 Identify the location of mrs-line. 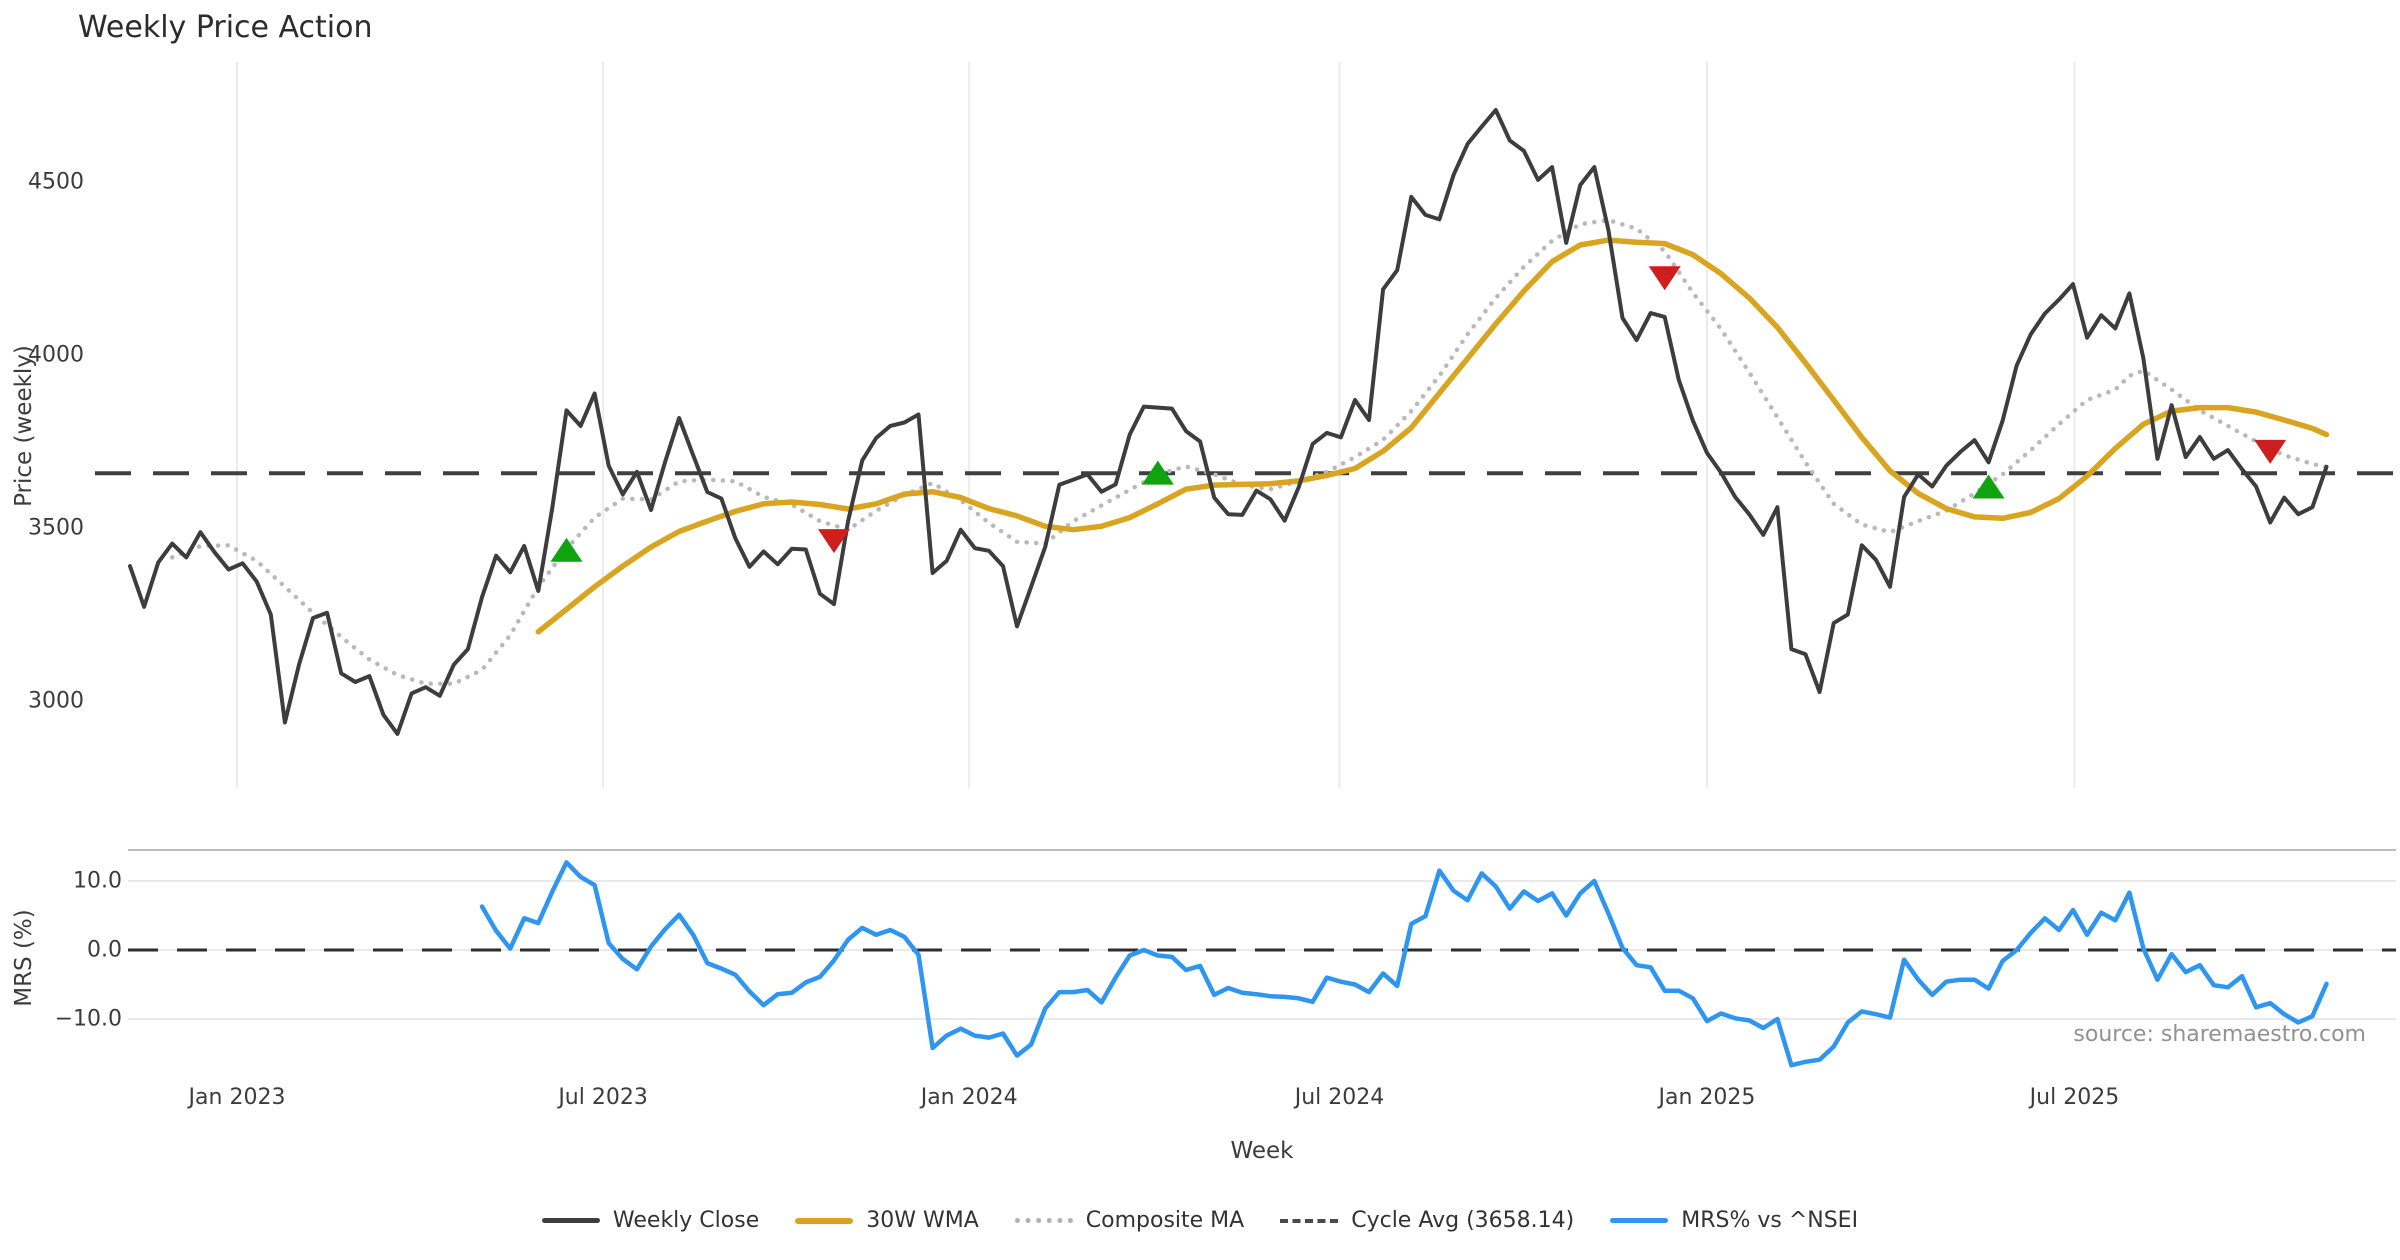
(1404, 964).